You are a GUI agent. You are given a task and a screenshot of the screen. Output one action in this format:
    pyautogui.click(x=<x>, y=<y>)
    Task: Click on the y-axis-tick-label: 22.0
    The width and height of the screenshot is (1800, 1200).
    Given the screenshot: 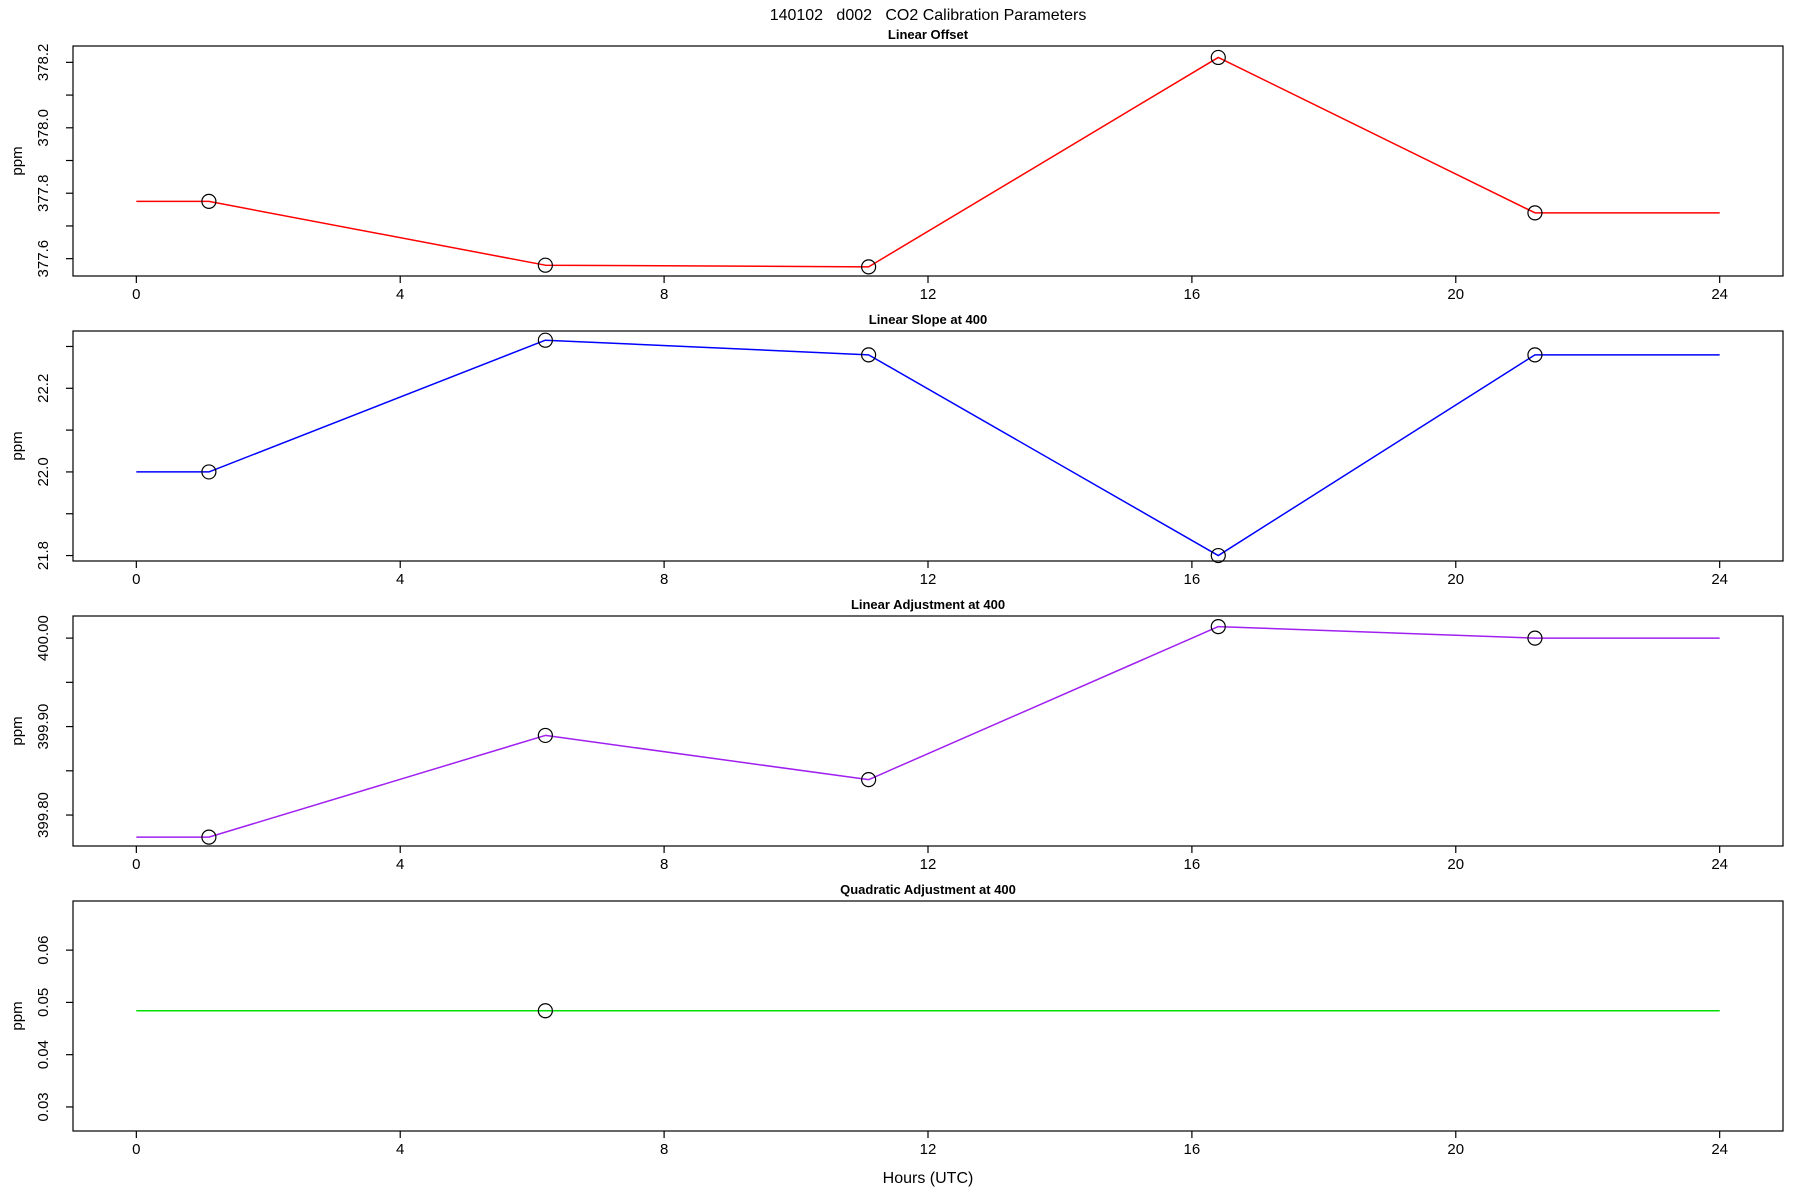 What is the action you would take?
    pyautogui.click(x=43, y=471)
    